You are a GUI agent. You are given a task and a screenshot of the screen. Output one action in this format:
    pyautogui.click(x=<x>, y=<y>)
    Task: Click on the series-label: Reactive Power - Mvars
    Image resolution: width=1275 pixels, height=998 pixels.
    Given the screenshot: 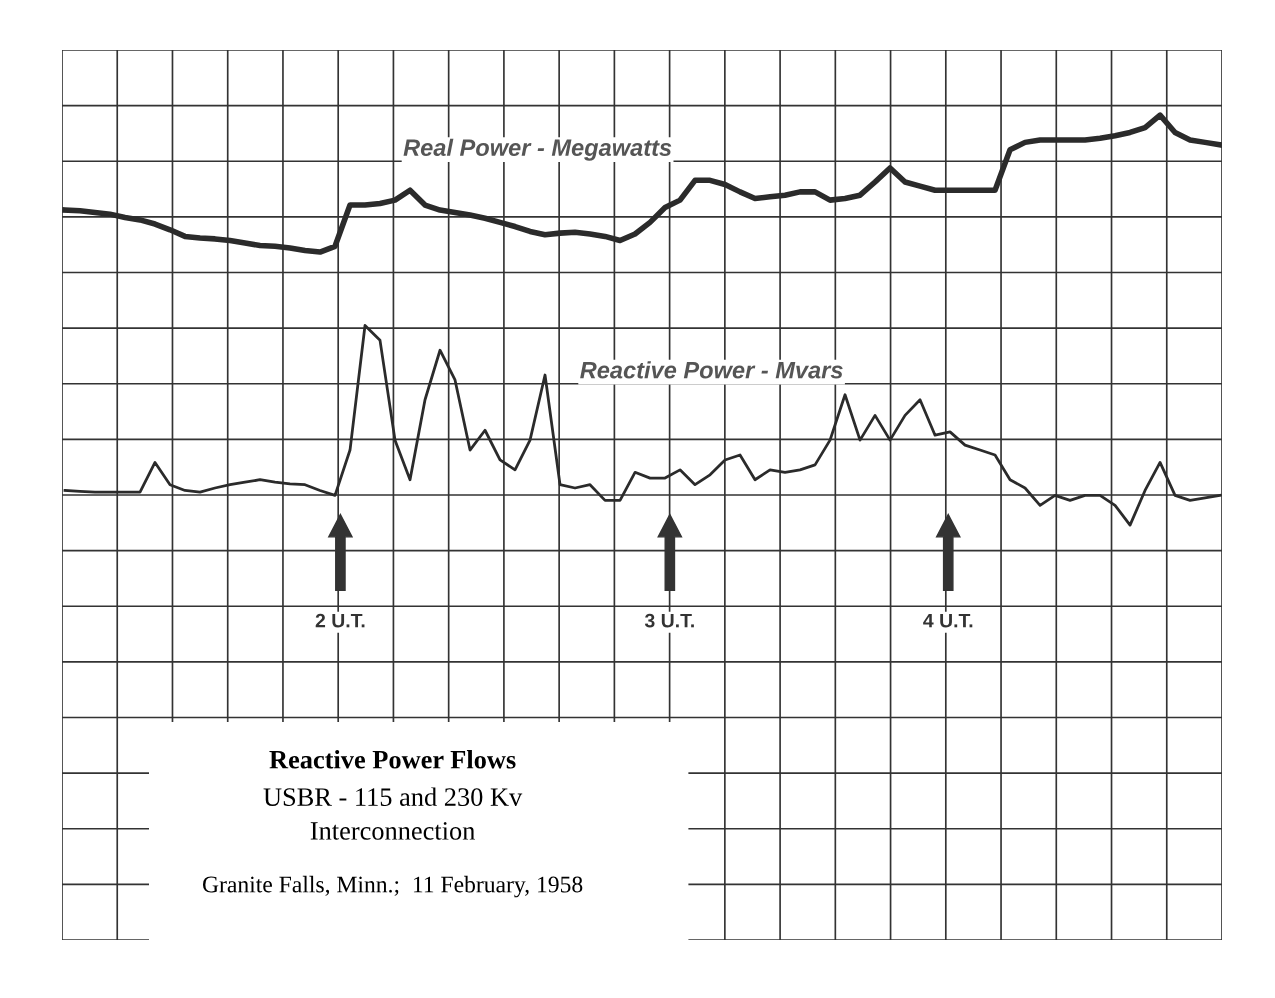 What is the action you would take?
    pyautogui.click(x=711, y=370)
    